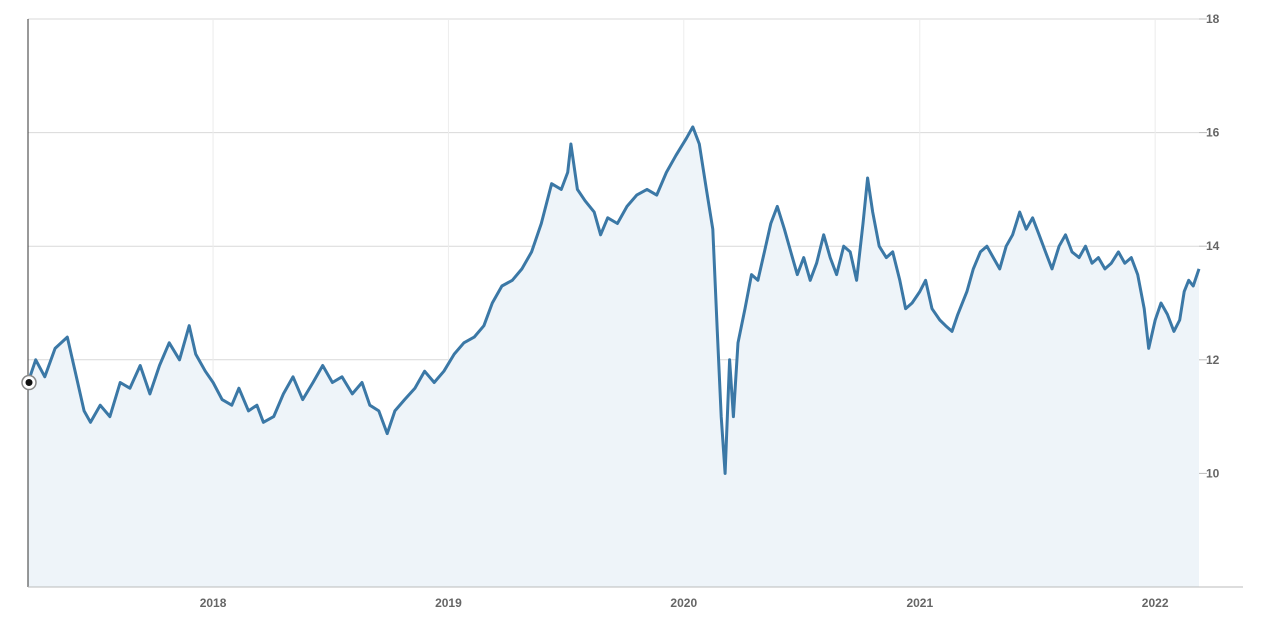  Describe the element at coordinates (1213, 473) in the screenshot. I see `y-tick-label: 10` at that location.